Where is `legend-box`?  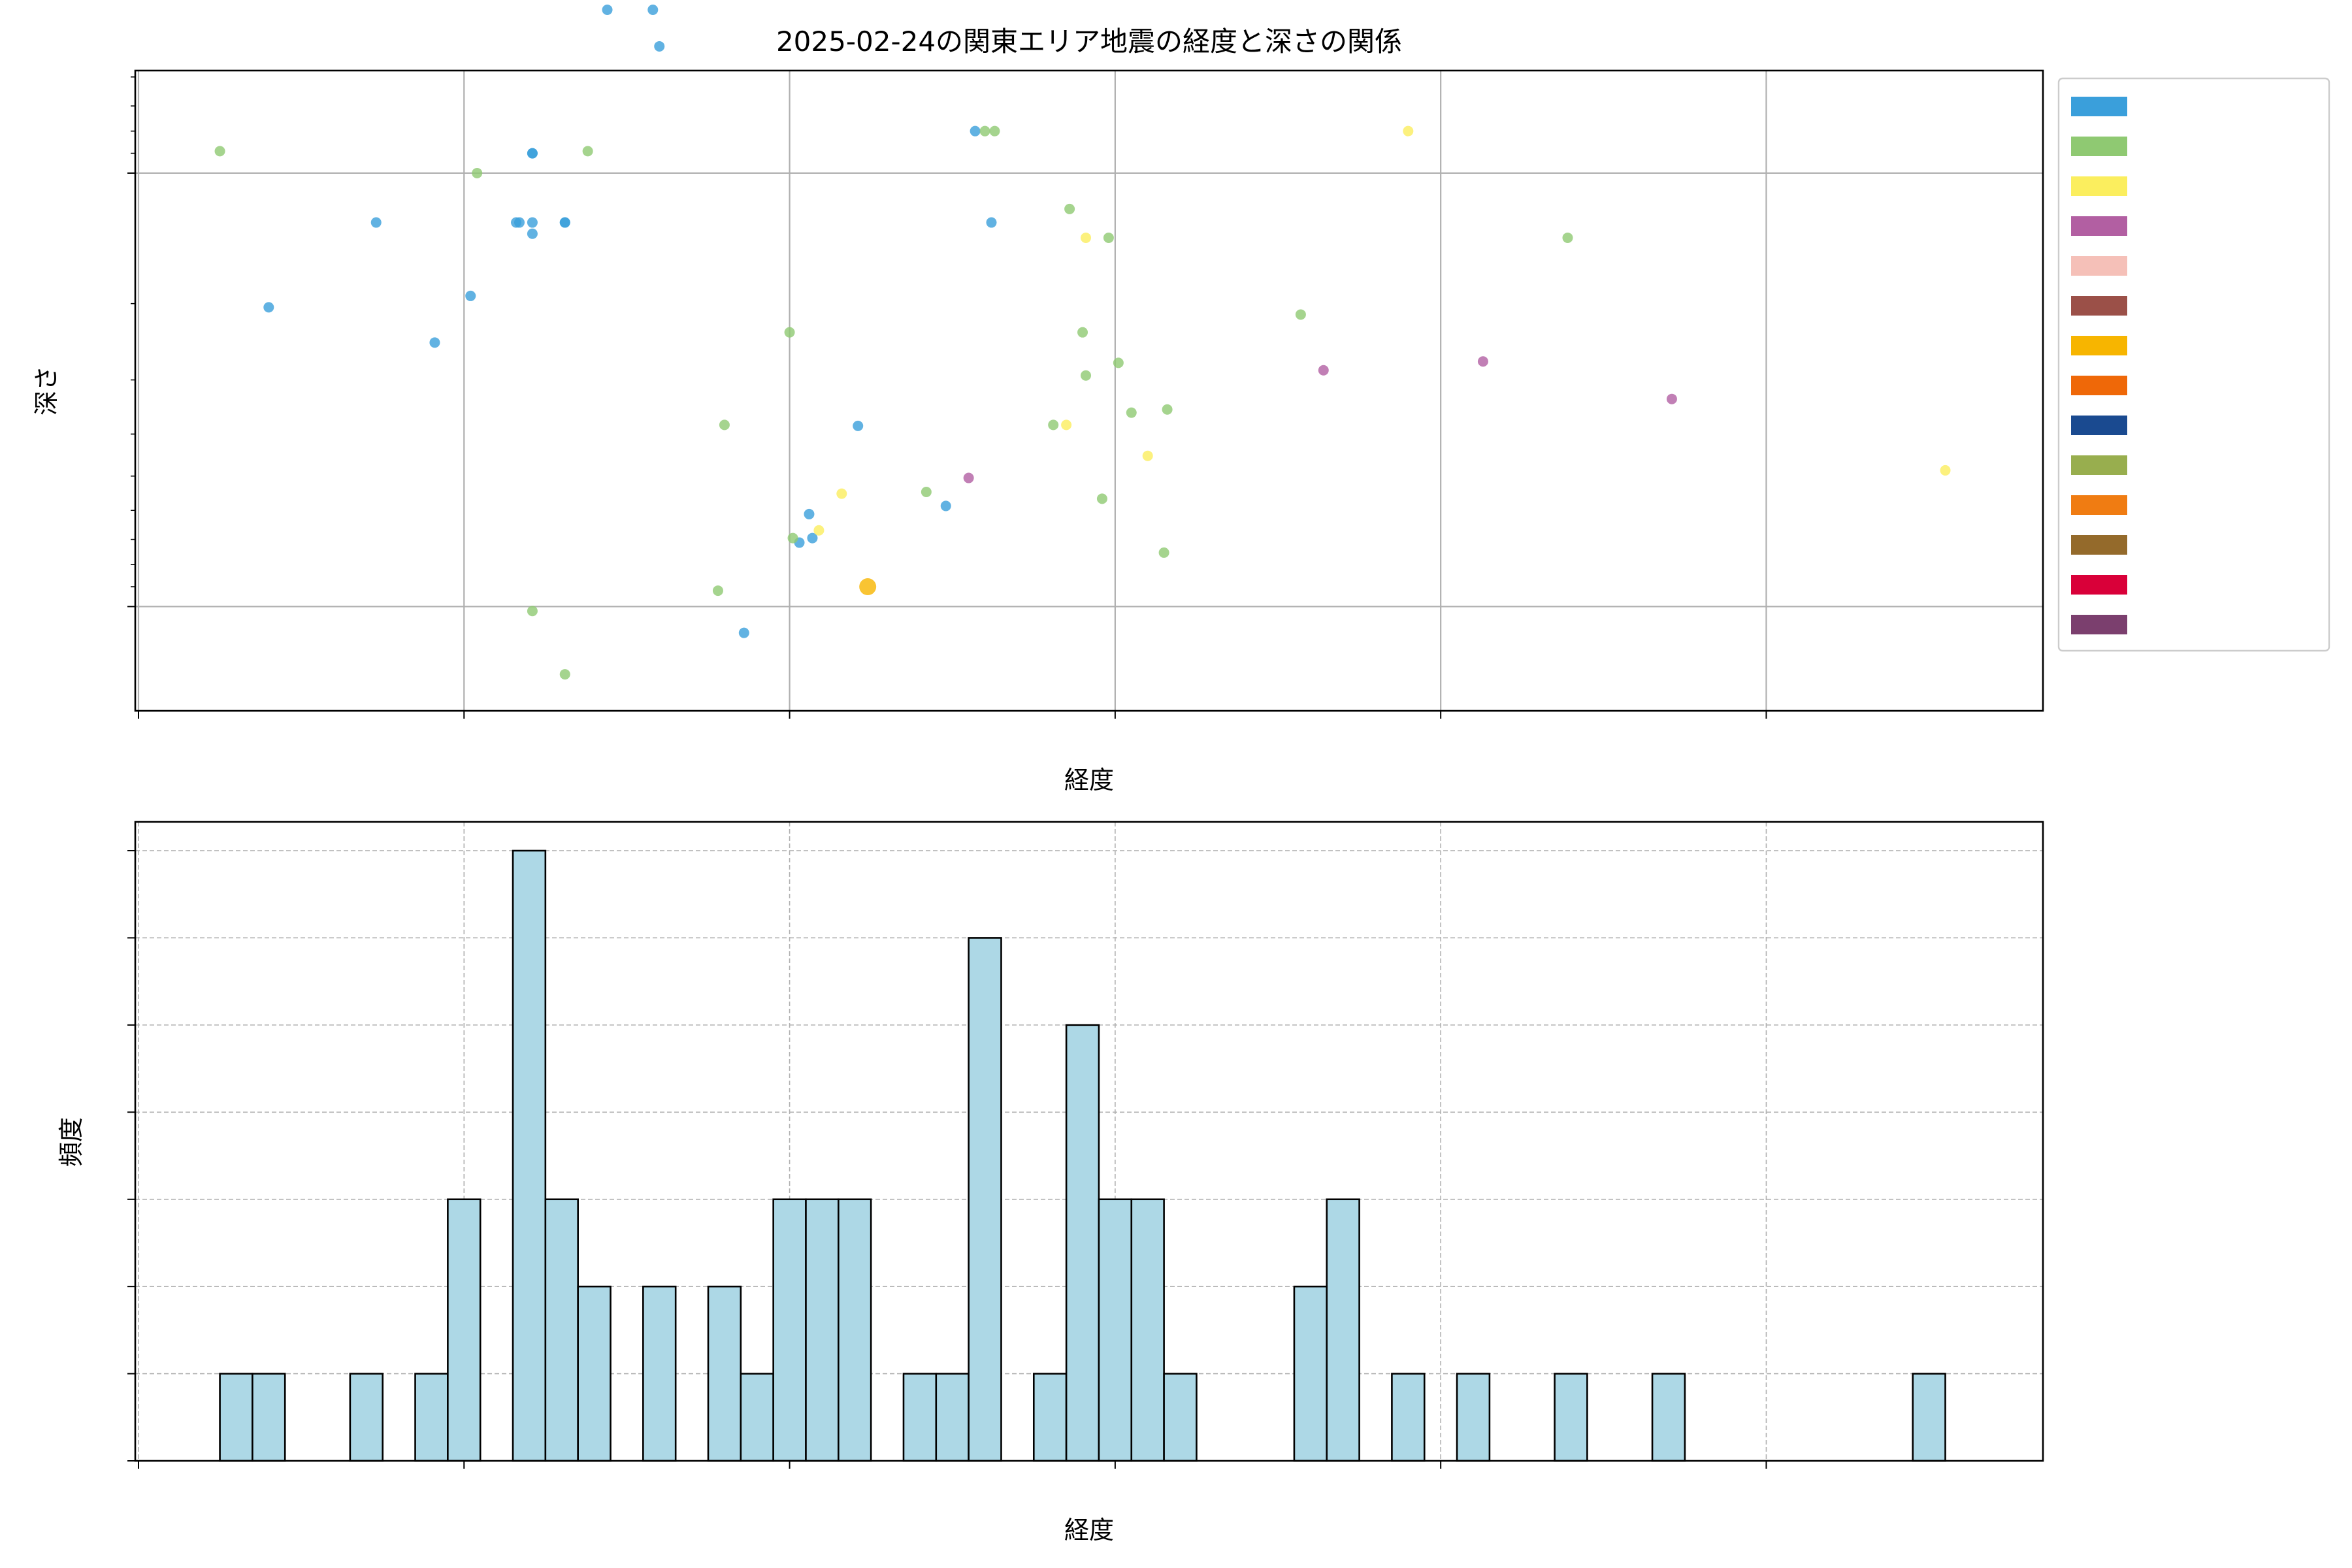 legend-box is located at coordinates (2193, 364).